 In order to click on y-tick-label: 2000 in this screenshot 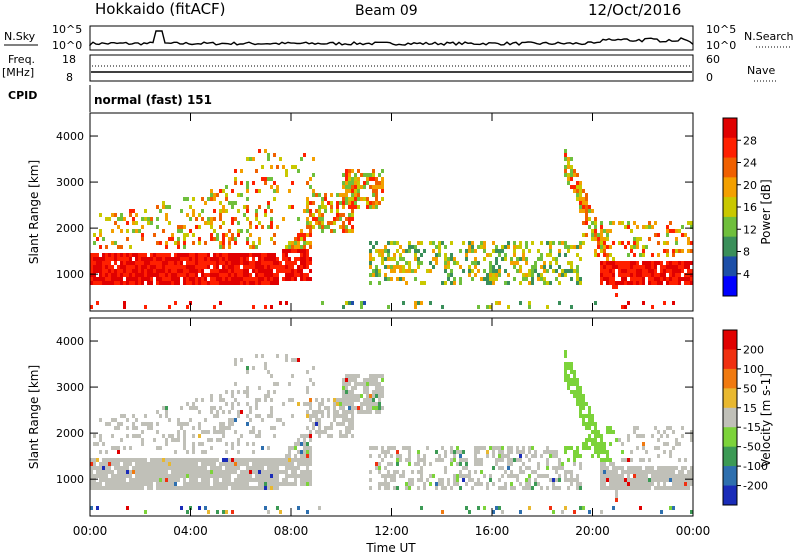, I will do `click(70, 228)`.